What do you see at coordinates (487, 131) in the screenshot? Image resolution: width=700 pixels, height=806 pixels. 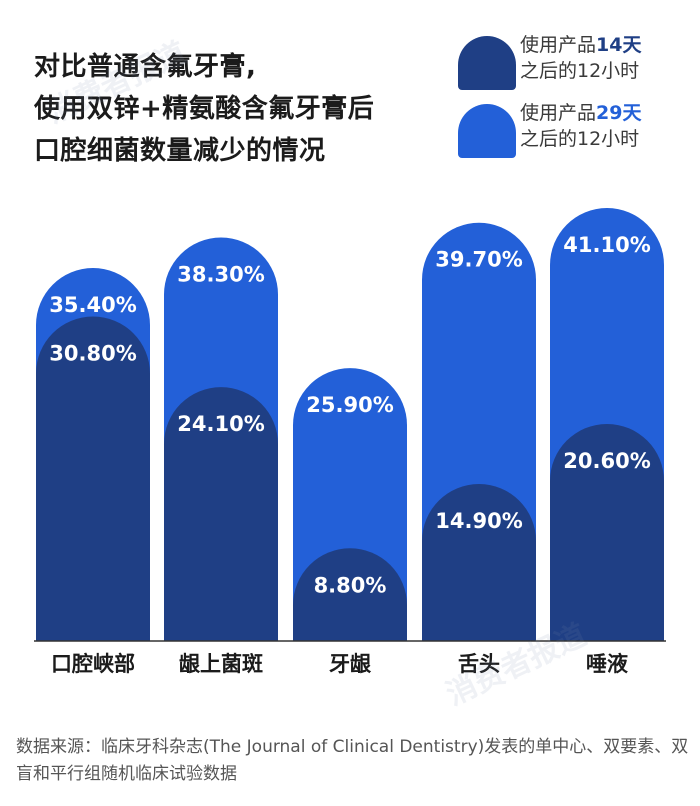 I see `legend-swatch-light` at bounding box center [487, 131].